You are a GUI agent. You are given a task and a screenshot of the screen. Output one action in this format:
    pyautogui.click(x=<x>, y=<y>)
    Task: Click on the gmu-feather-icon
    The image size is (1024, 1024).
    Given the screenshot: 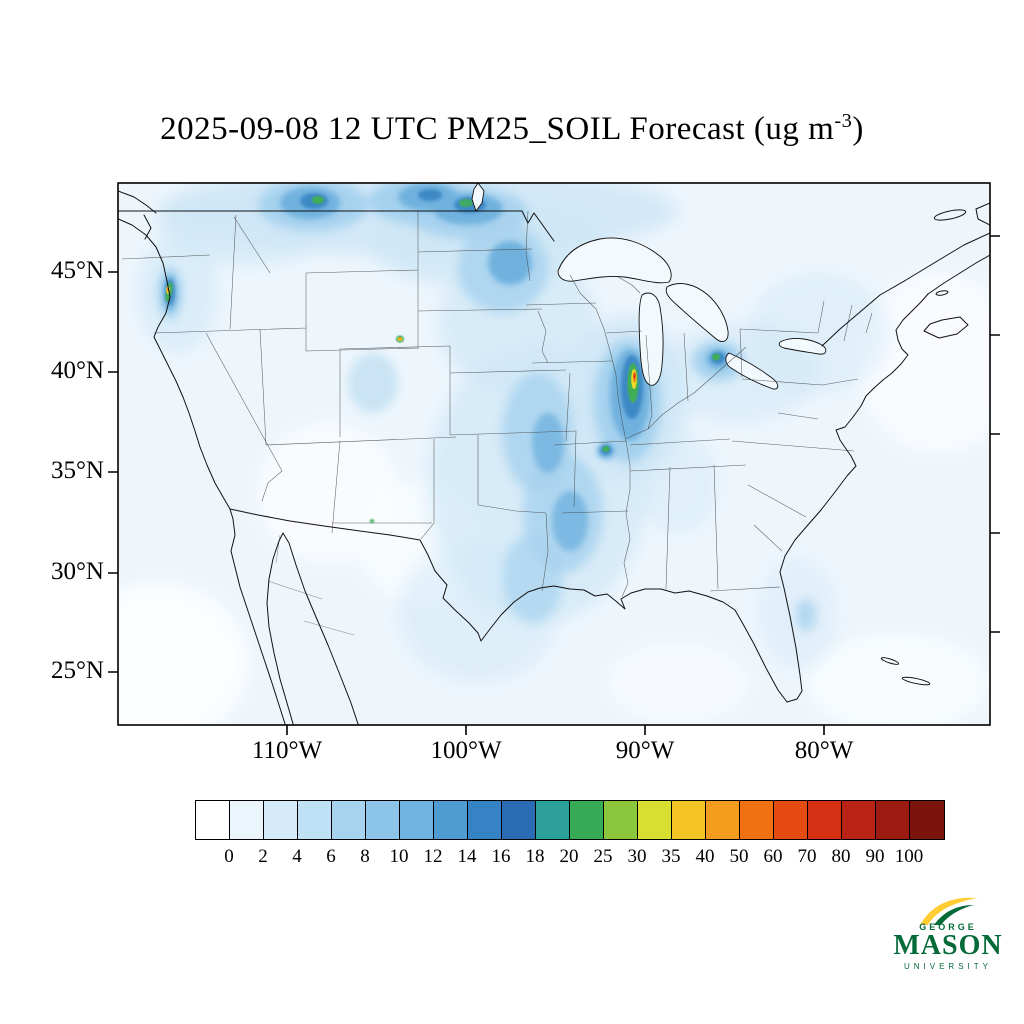 What is the action you would take?
    pyautogui.click(x=949, y=911)
    